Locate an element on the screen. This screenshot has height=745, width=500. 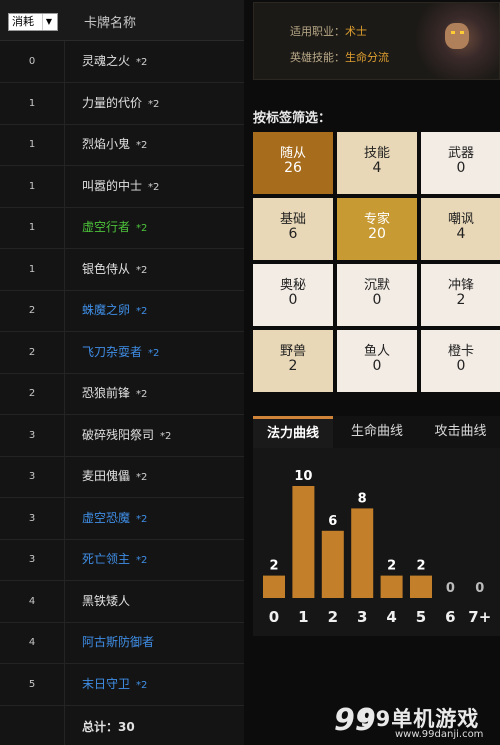
card-name-link: 虚空恐魔 *2 is located at coordinates (114, 518).